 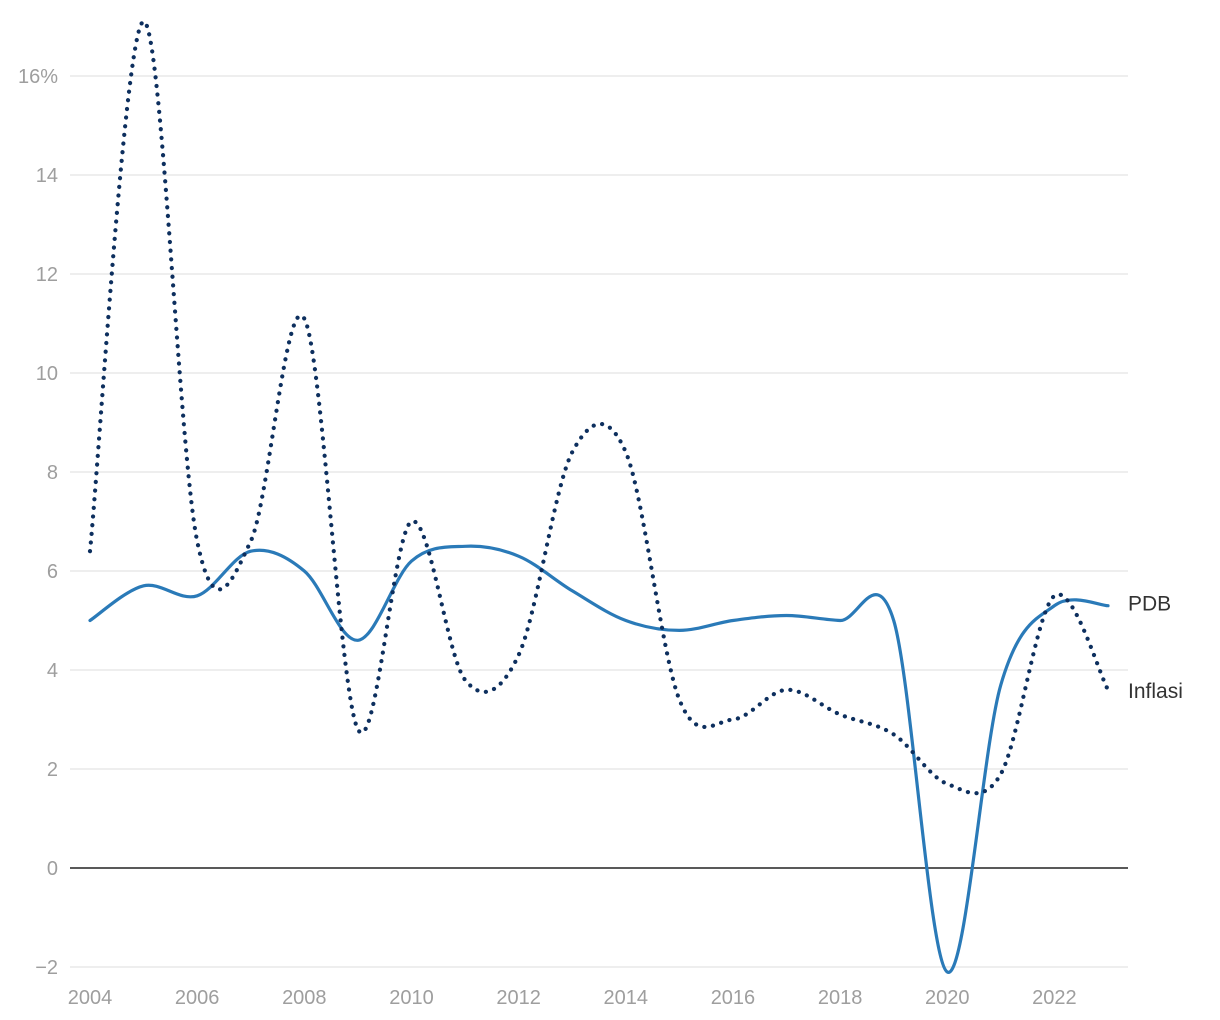 What do you see at coordinates (572, 998) in the screenshot?
I see `x-axis-tick-labels: 2004 2006 2008 2010 2012 2014 2016 2018 2020 2022` at bounding box center [572, 998].